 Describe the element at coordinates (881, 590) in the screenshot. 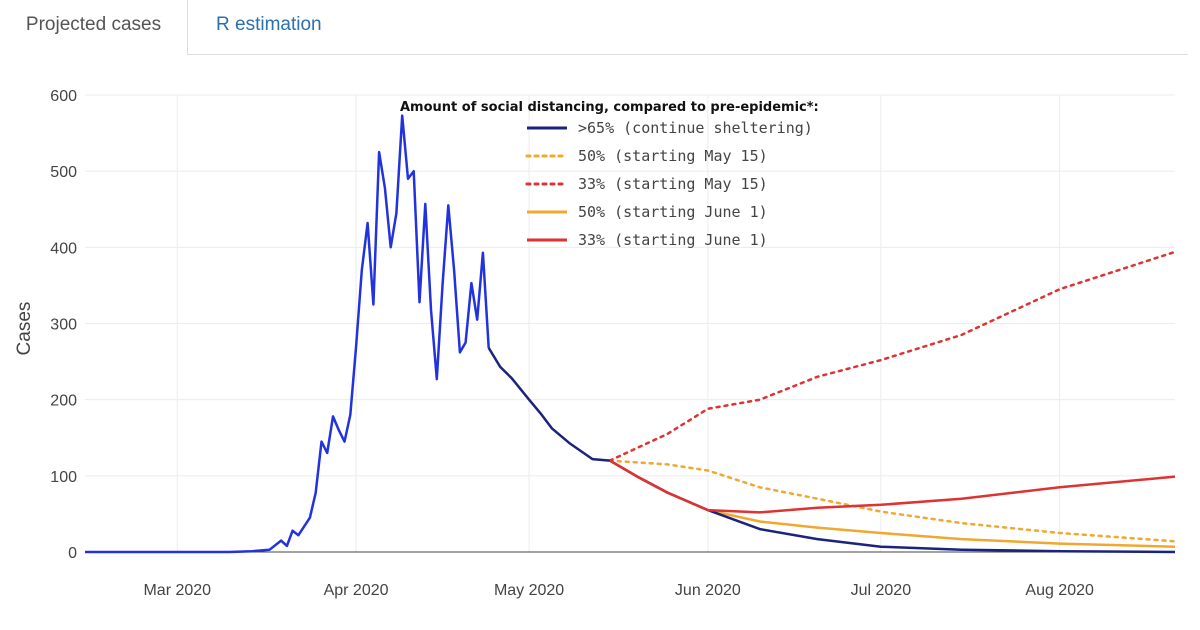

I see `x-tick-label: Jul 2020` at that location.